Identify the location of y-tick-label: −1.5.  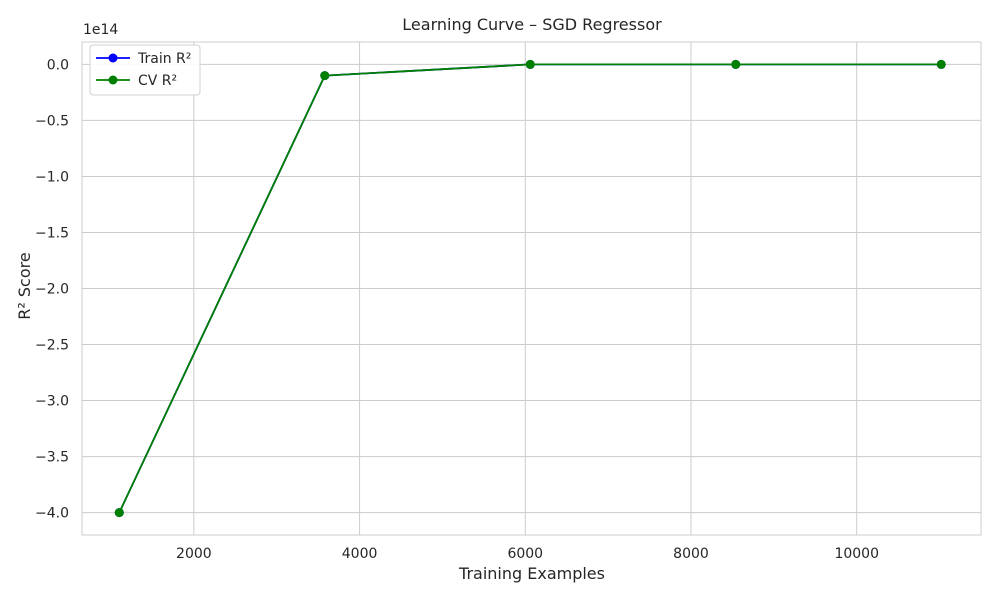
(52, 233).